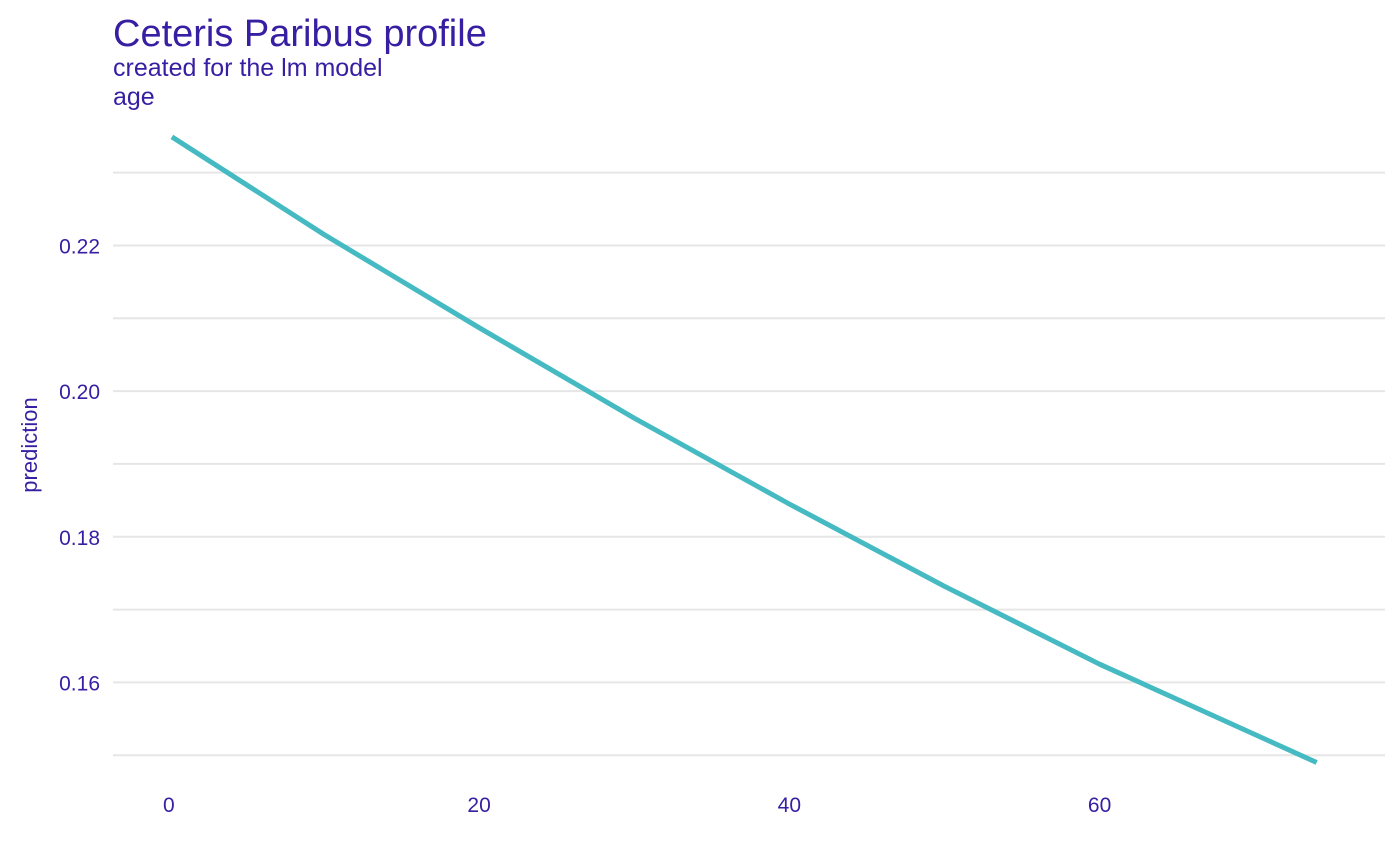 The height and width of the screenshot is (866, 1400). I want to click on x-tick-label: 20, so click(478, 805).